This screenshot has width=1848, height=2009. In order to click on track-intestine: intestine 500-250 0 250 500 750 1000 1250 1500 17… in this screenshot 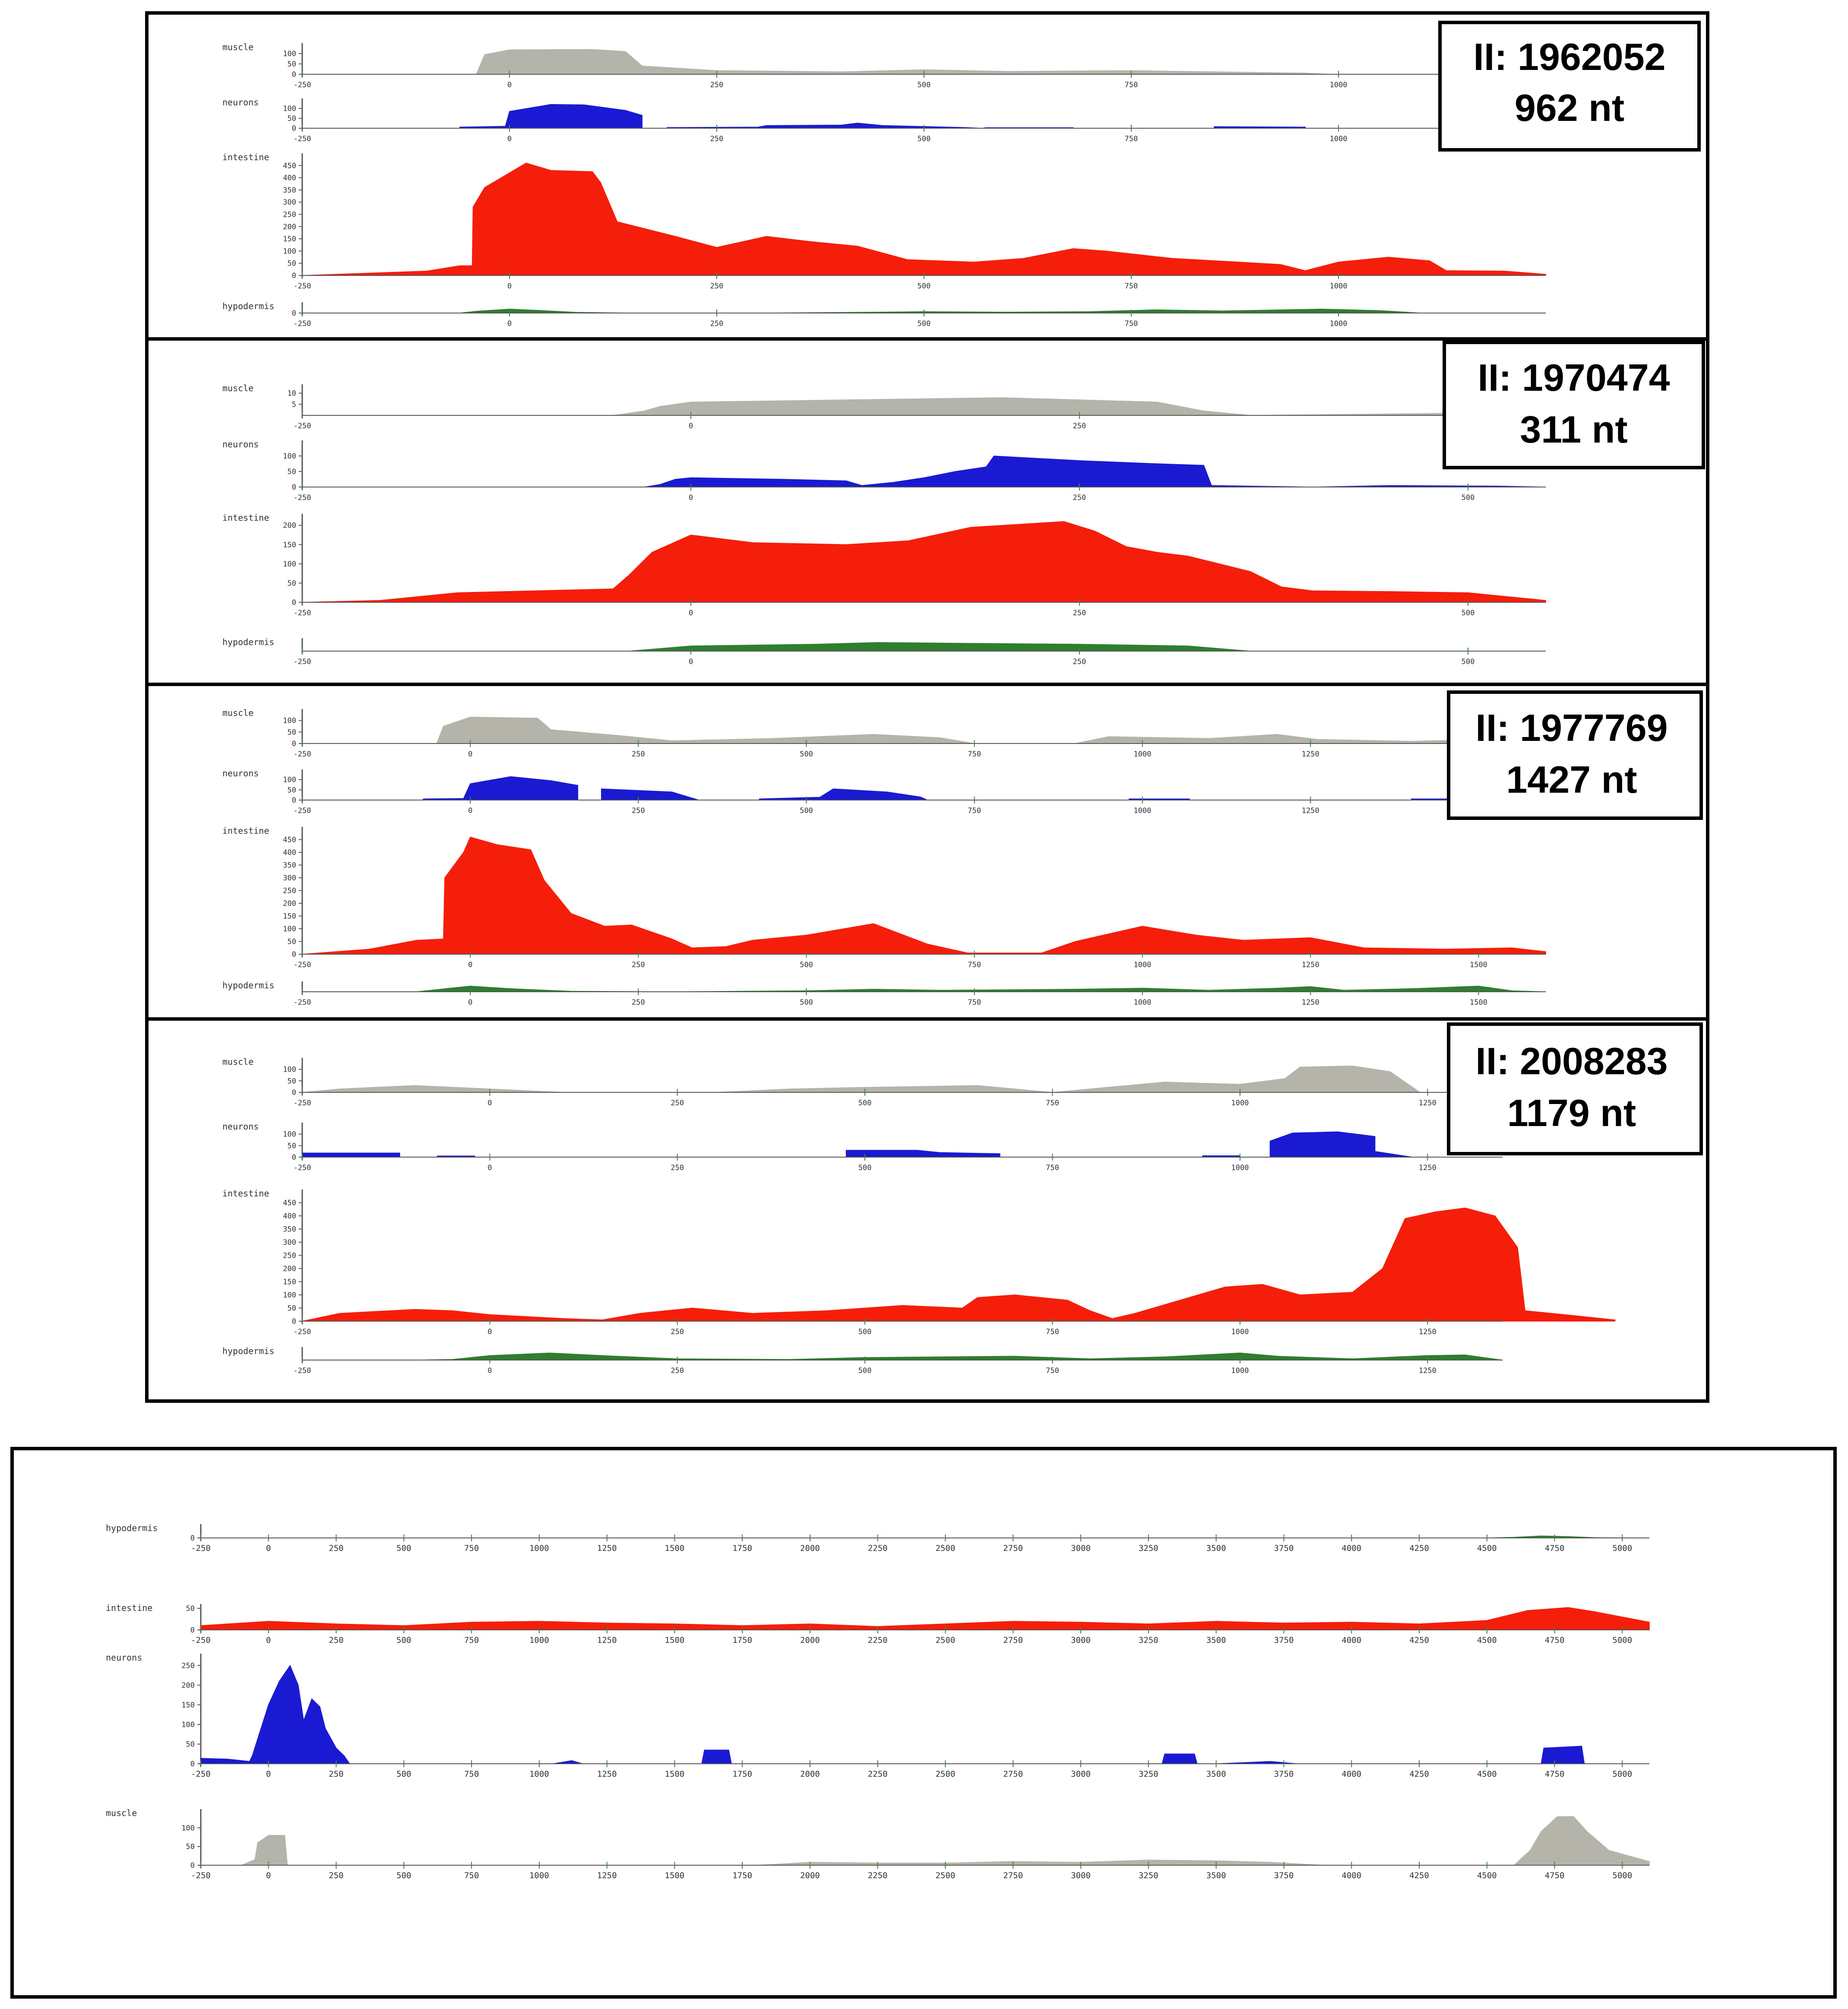, I will do `click(878, 1624)`.